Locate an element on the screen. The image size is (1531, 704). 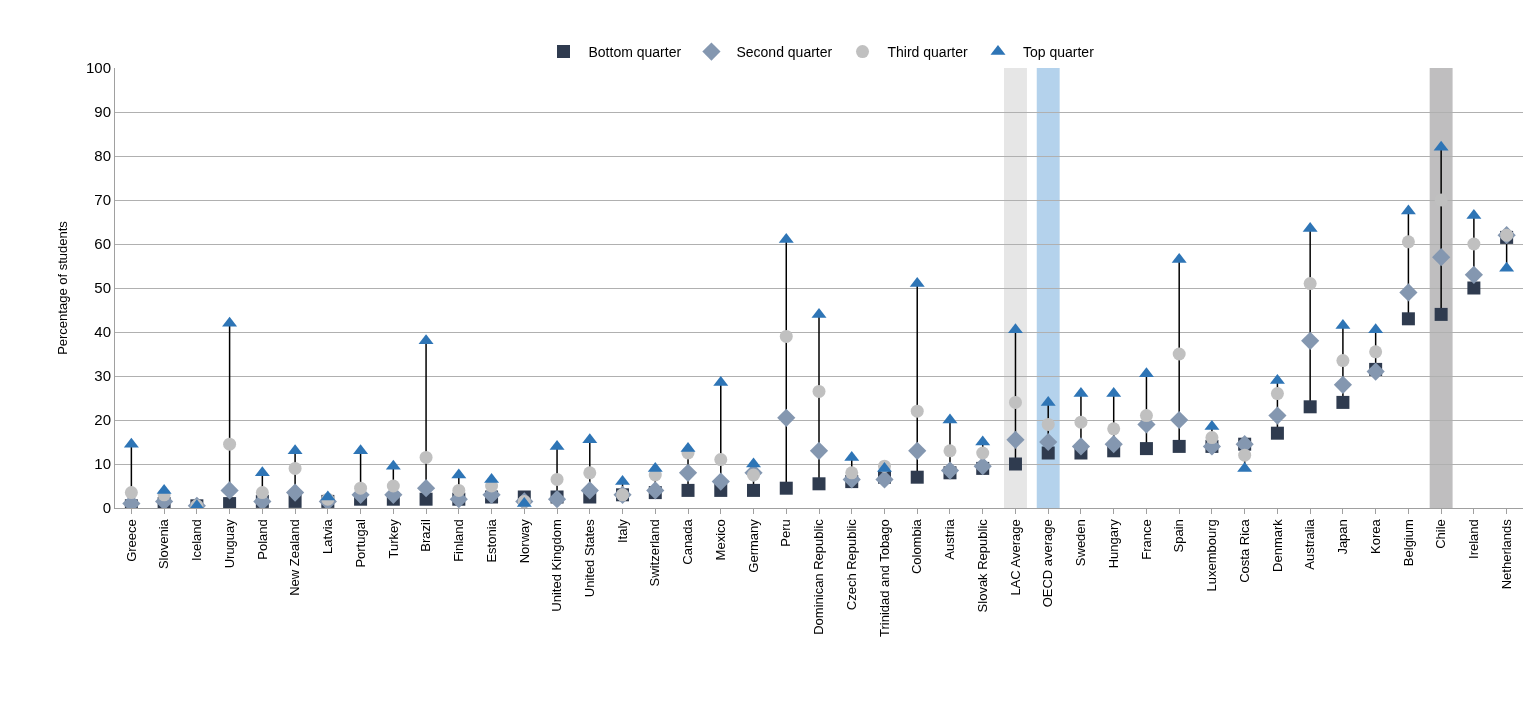
x-tick-label: Chile is located at coordinates (1441, 534).